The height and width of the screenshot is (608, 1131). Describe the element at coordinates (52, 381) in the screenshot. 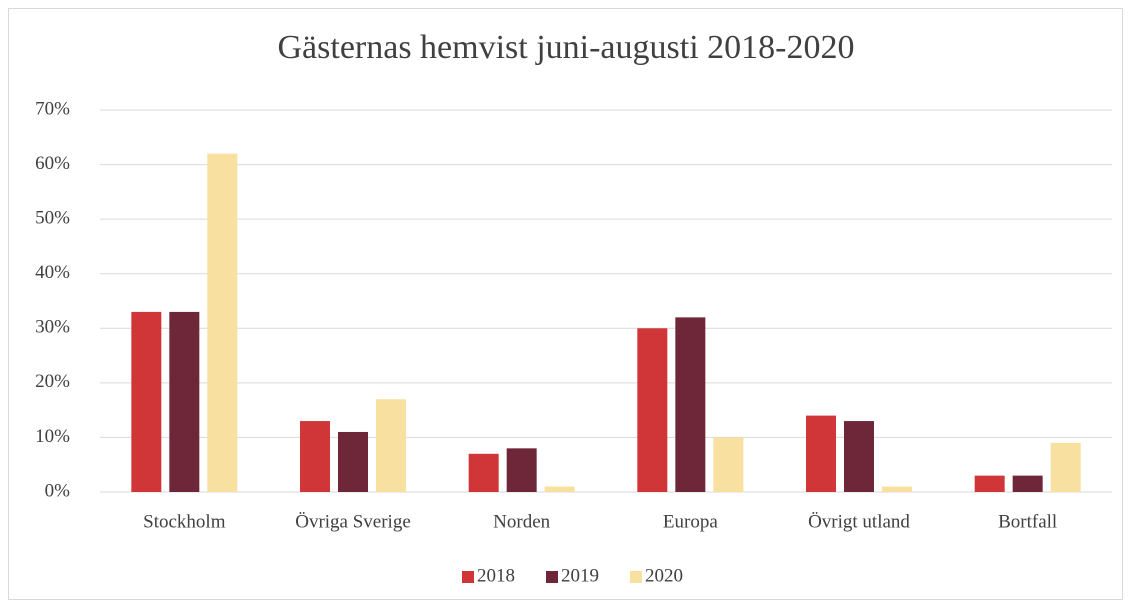

I see `y-tick-label: 20%` at that location.